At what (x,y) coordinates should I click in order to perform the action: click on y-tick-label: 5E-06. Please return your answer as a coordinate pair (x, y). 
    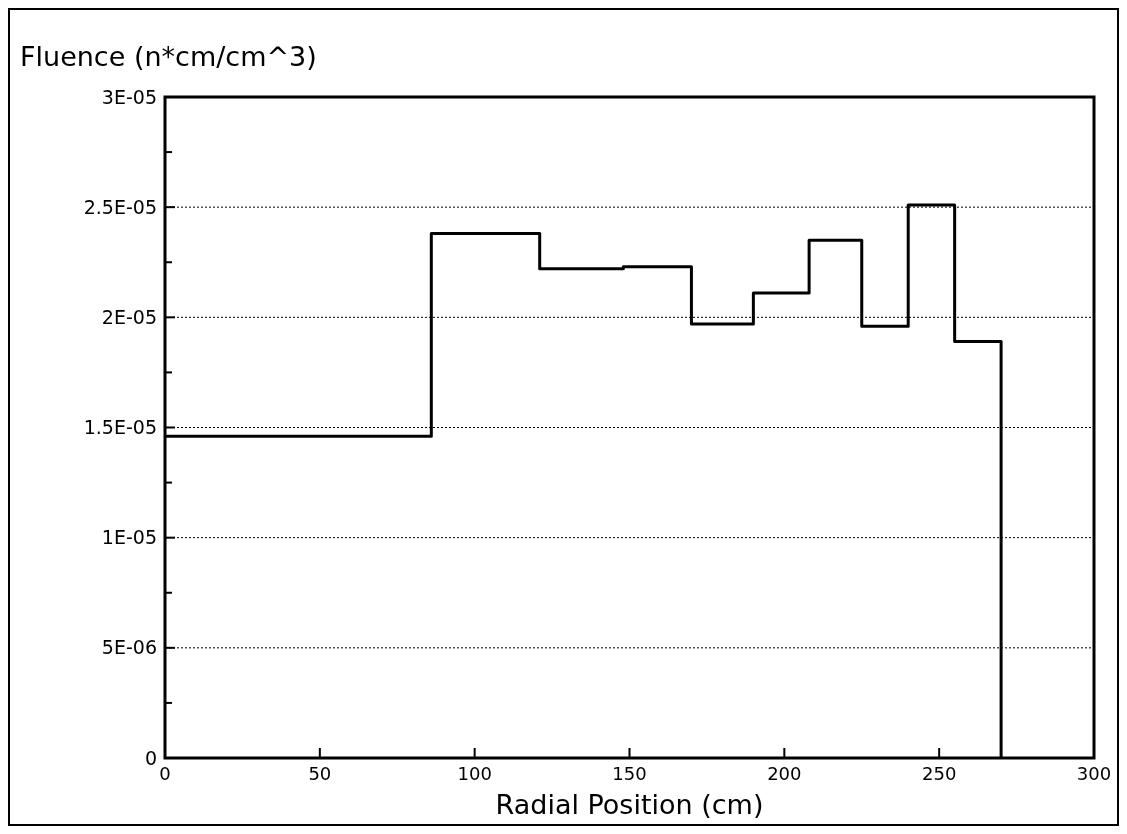
    Looking at the image, I should click on (129, 647).